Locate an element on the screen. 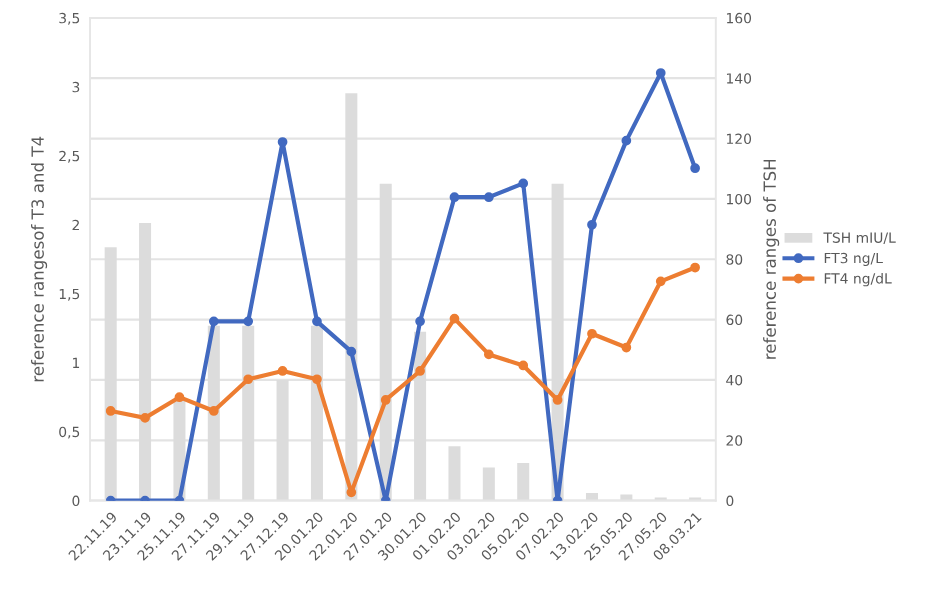 This screenshot has width=948, height=596. y2-axis-title: reference ranges of TSH is located at coordinates (771, 259).